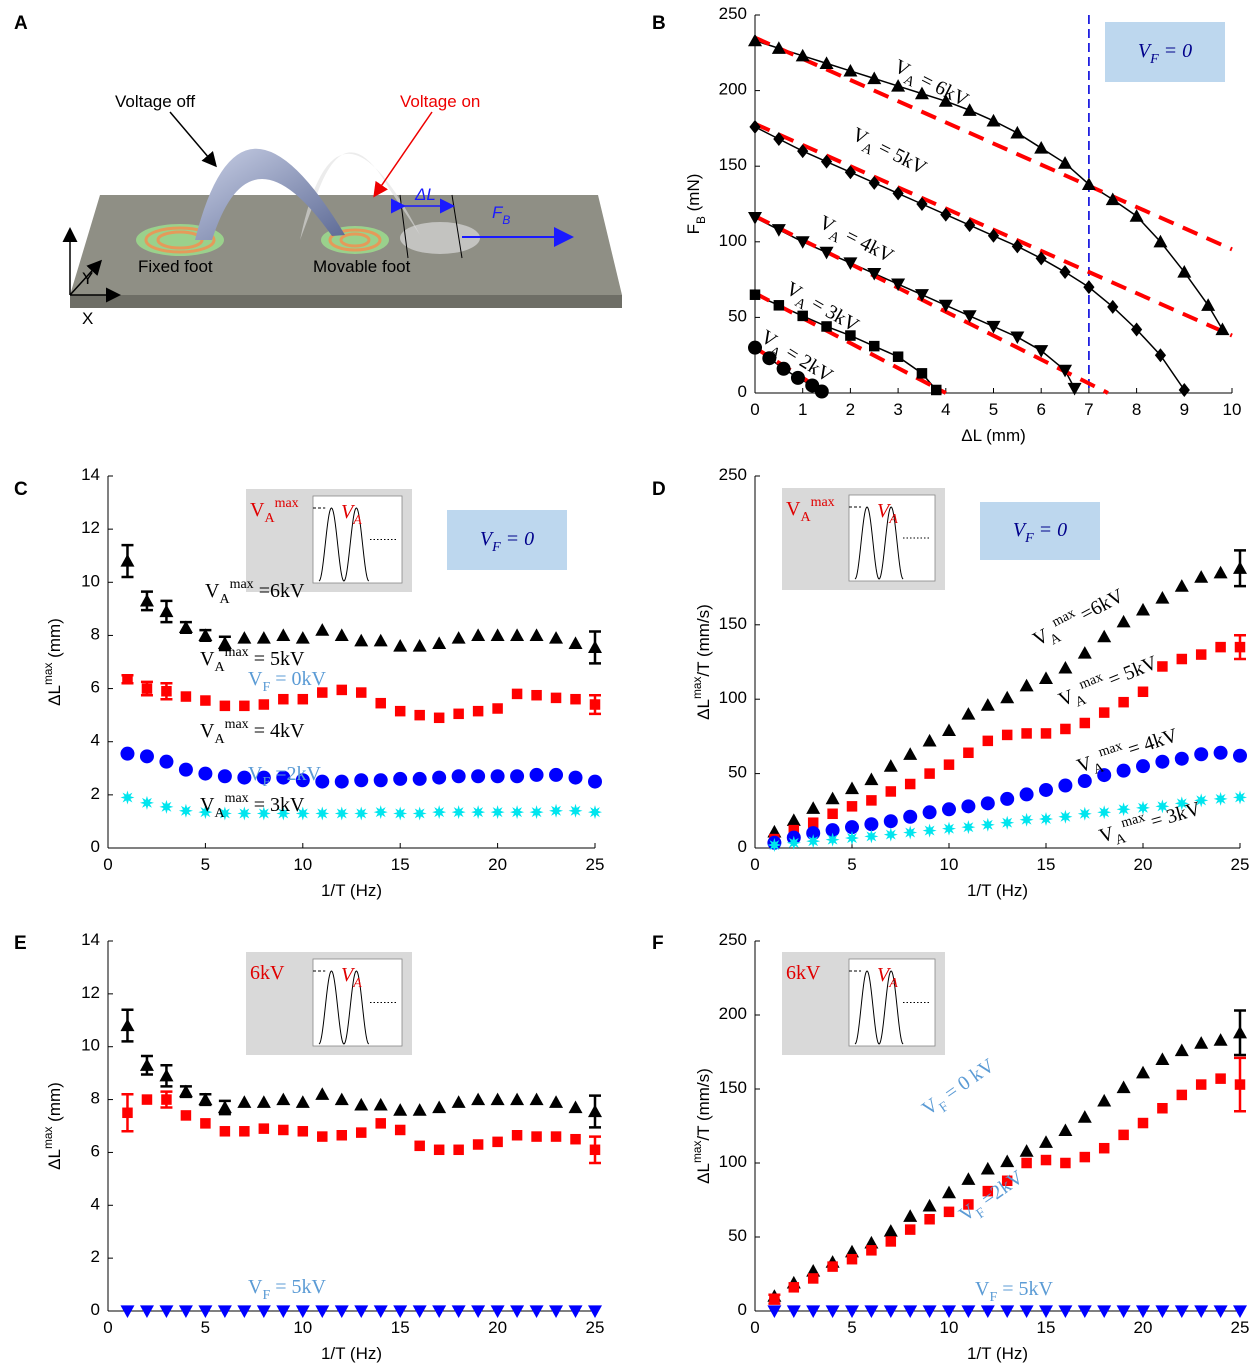 This screenshot has height=1371, width=1256. I want to click on series-label: VF =2kV, so click(285, 776).